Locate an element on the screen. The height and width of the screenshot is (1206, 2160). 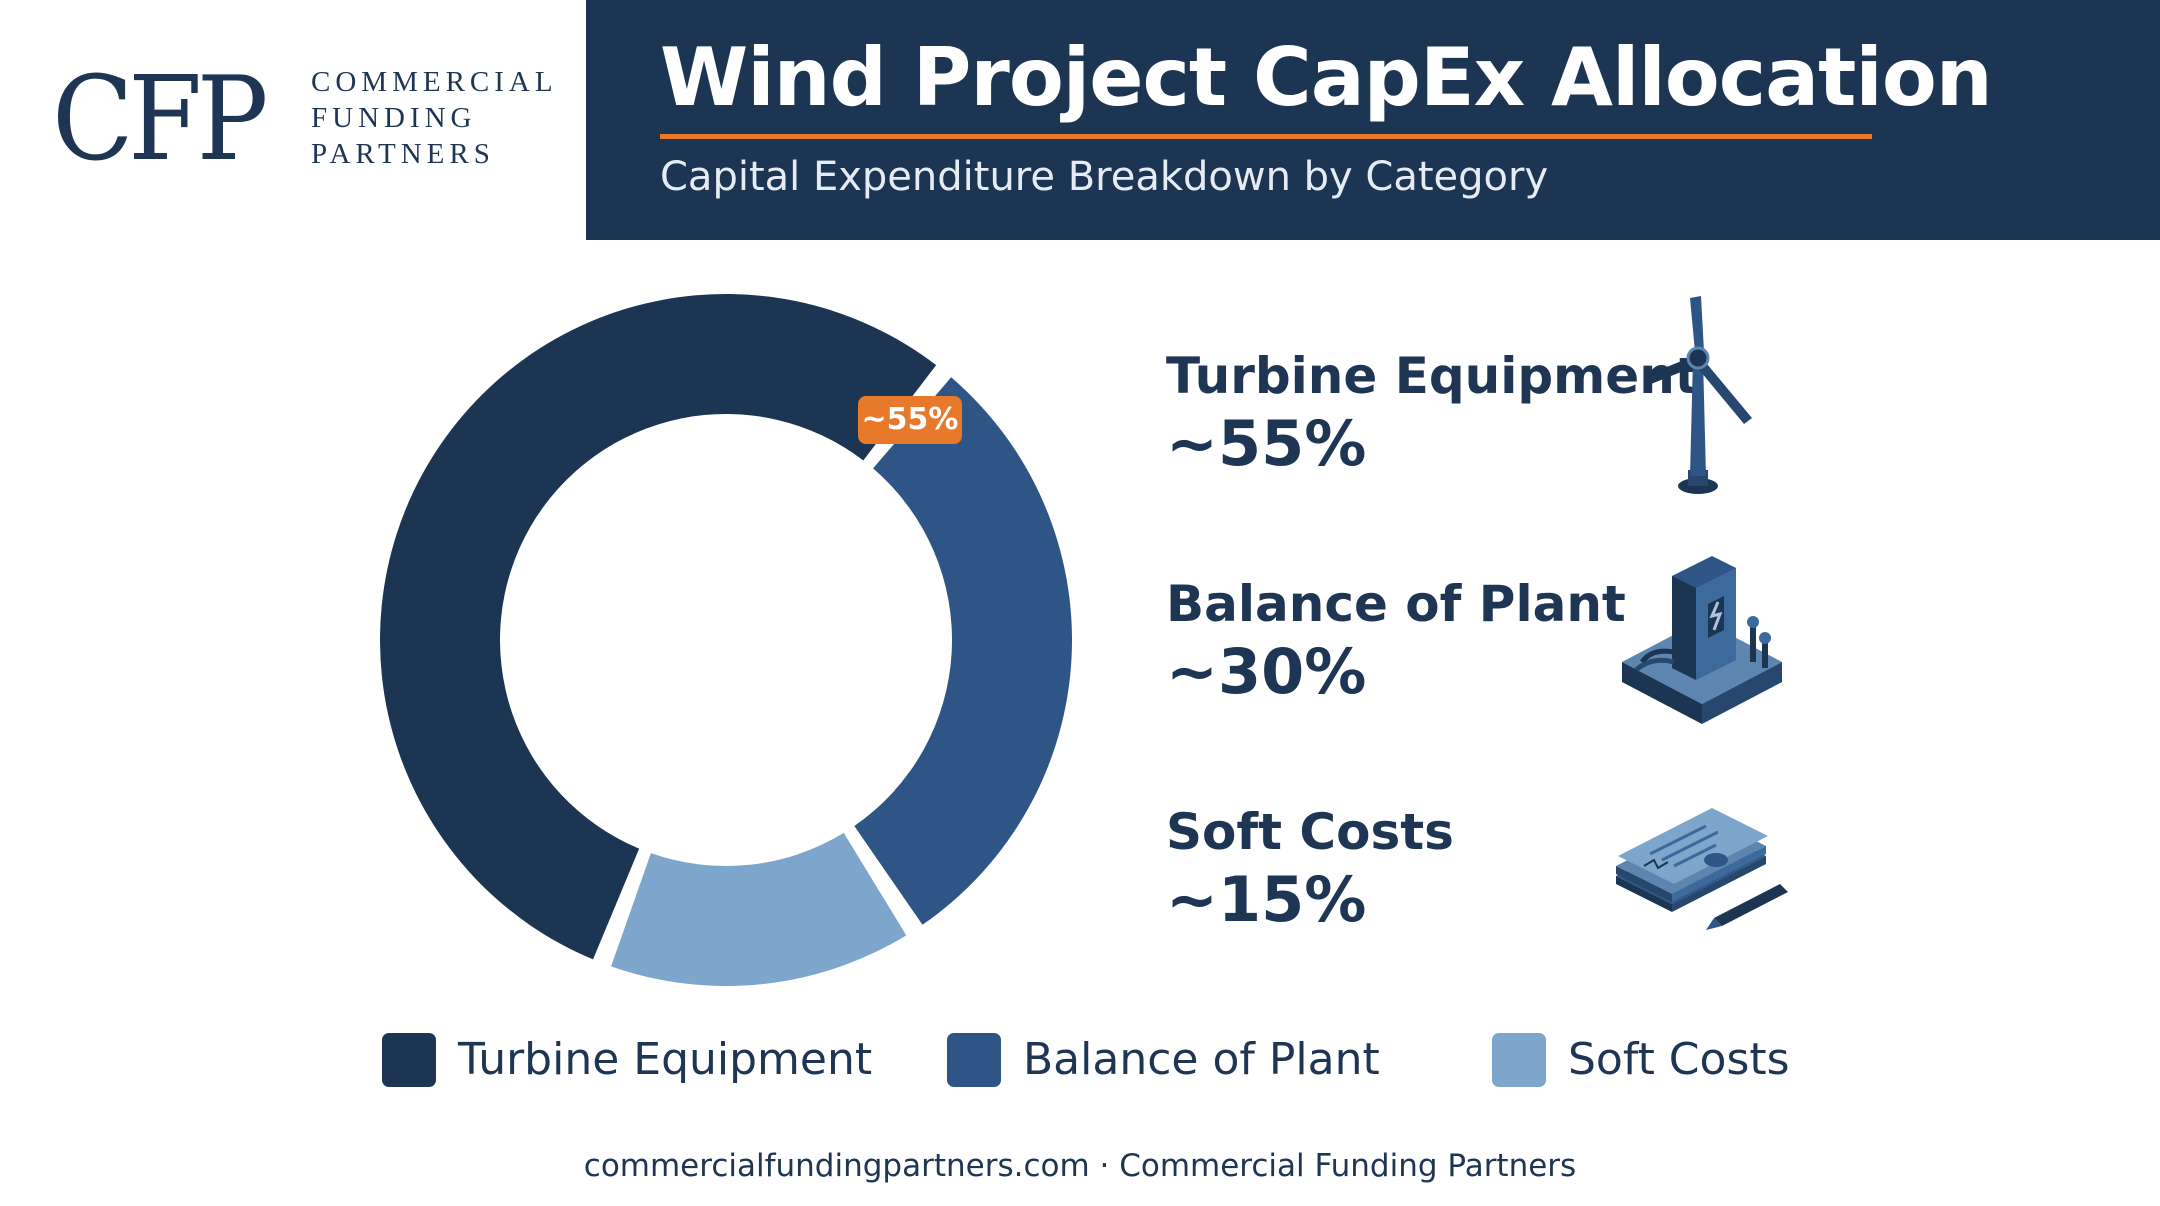
legend-item-turbine-equipment: Turbine Equipment is located at coordinates (627, 1060).